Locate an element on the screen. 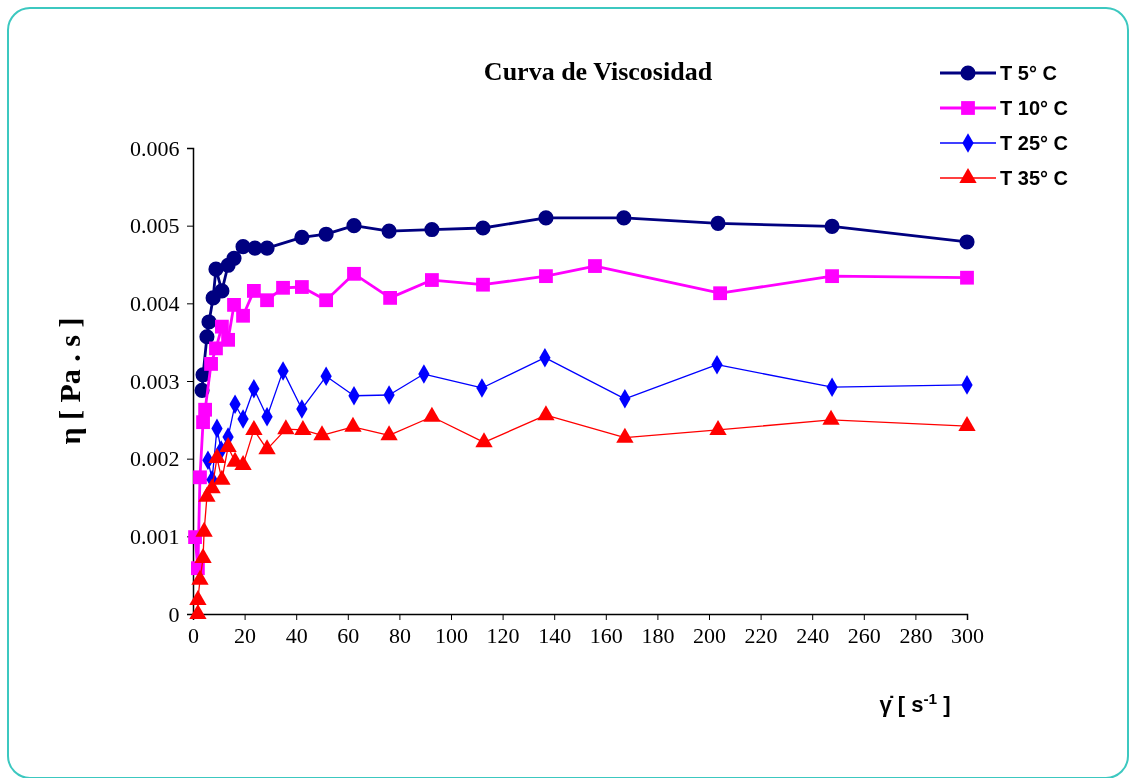  x-tick-label: 200 is located at coordinates (709, 635).